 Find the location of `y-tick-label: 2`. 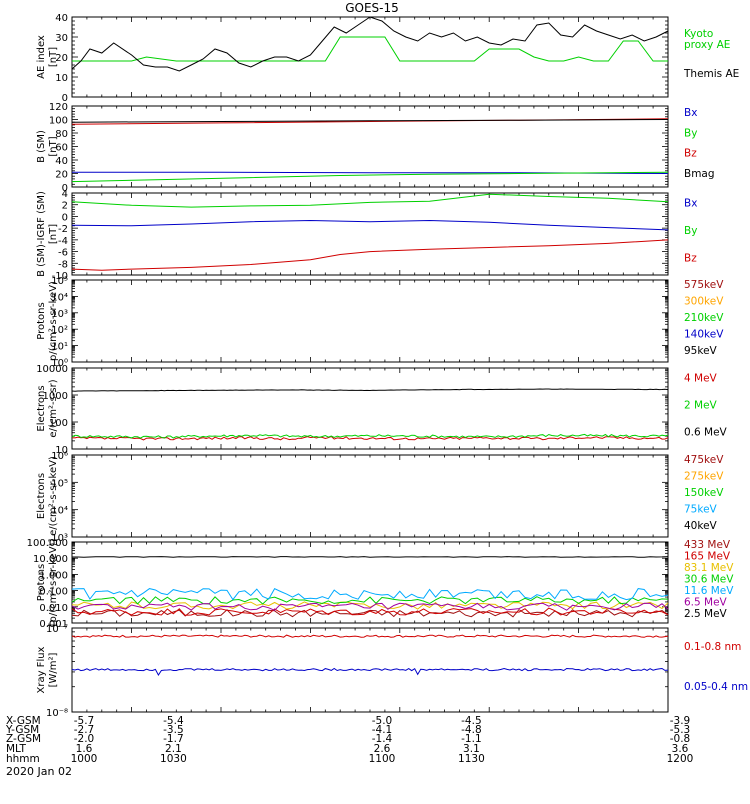

y-tick-label: 2 is located at coordinates (65, 206).